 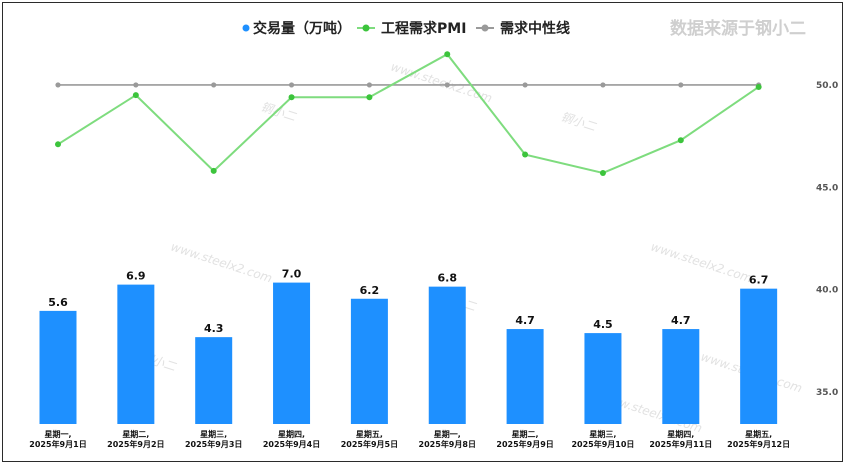 What do you see at coordinates (680, 444) in the screenshot?
I see `x-tick-label-date: 2025年9月11日` at bounding box center [680, 444].